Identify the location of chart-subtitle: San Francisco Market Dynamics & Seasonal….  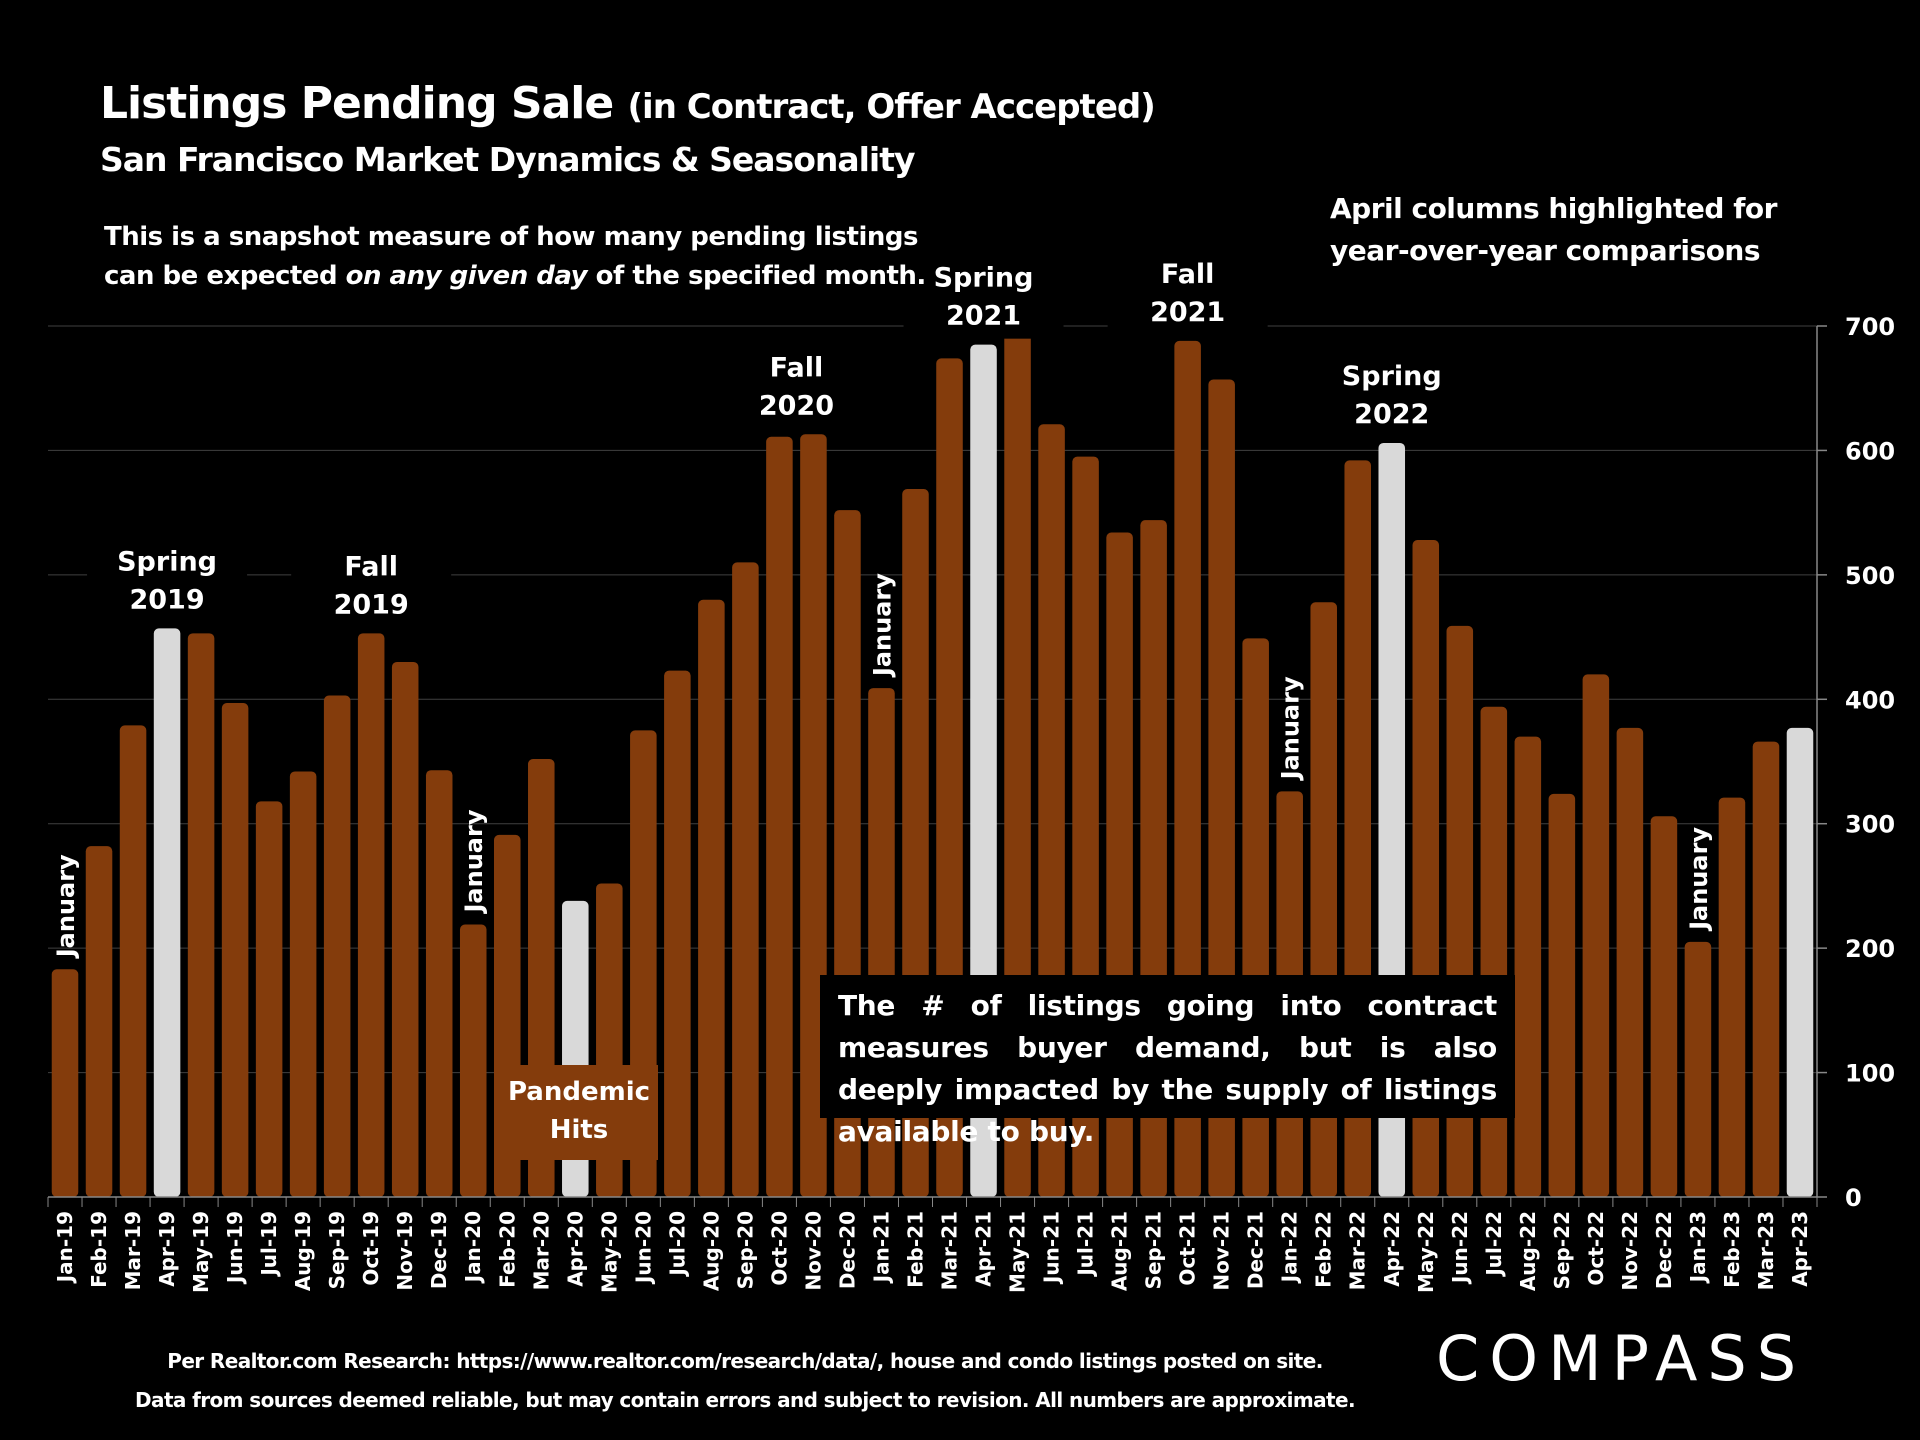
(508, 159).